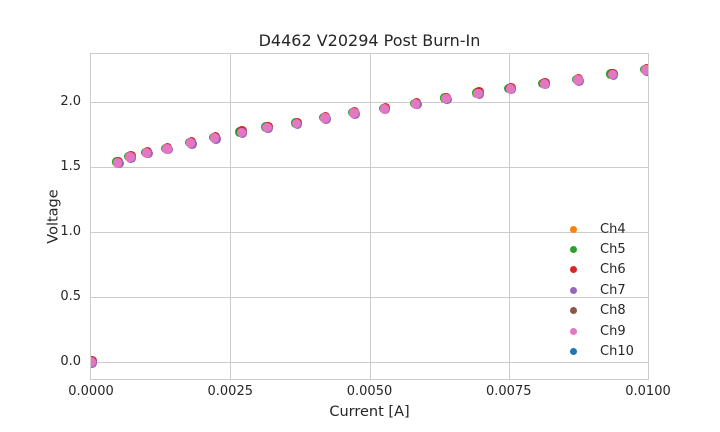 This screenshot has height=432, width=720. I want to click on x-axis-label: Current [A], so click(369, 412).